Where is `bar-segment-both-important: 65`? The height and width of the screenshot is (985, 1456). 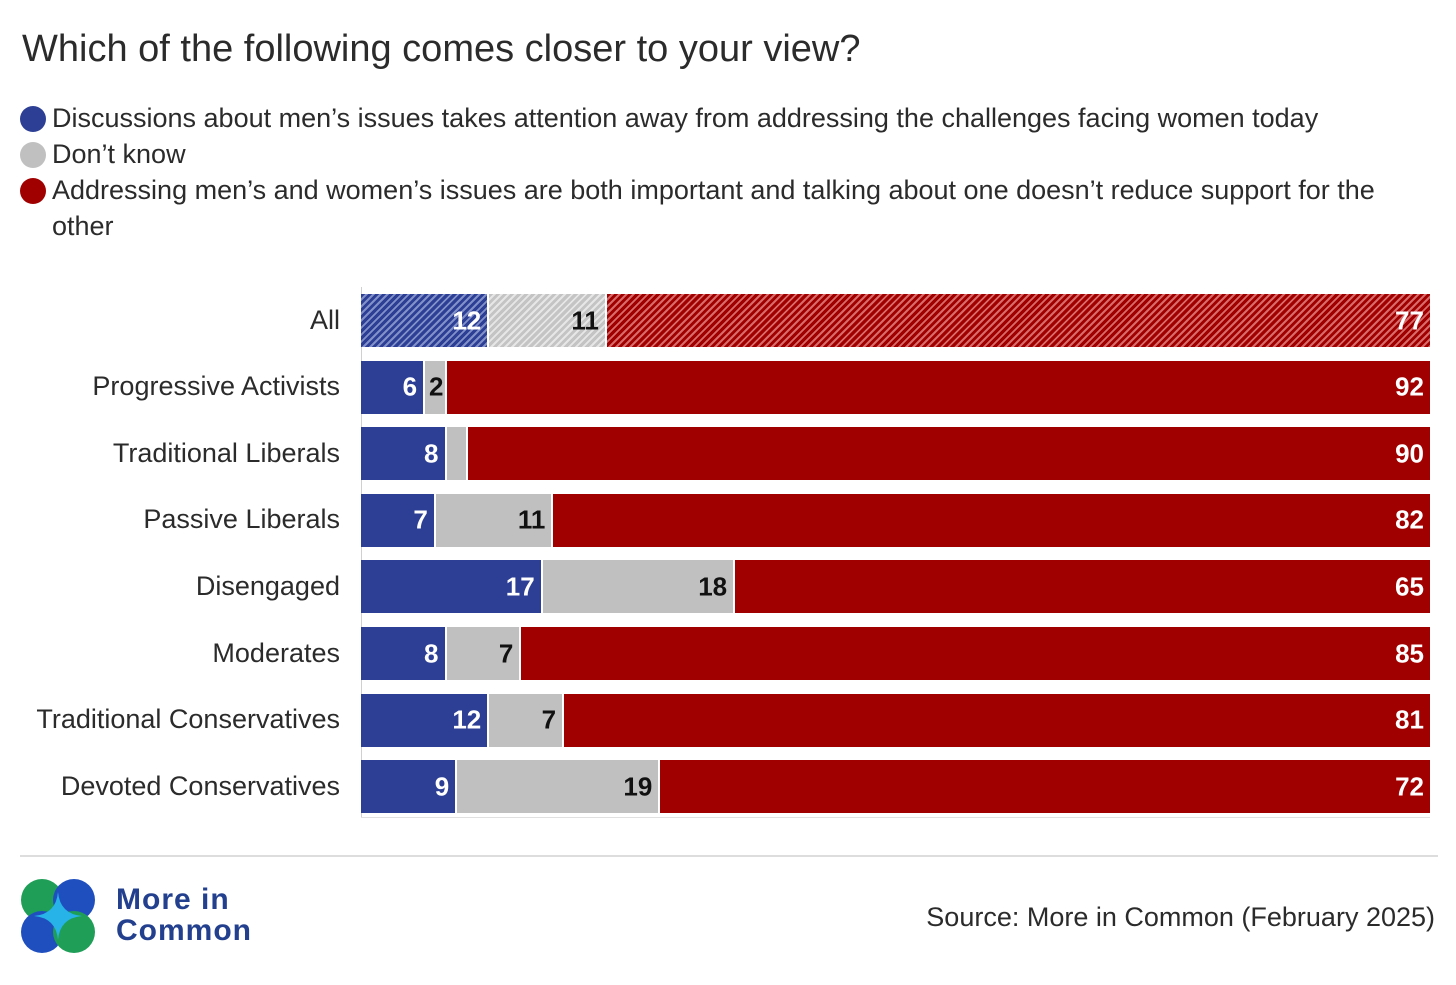
bar-segment-both-important: 65 is located at coordinates (1082, 587).